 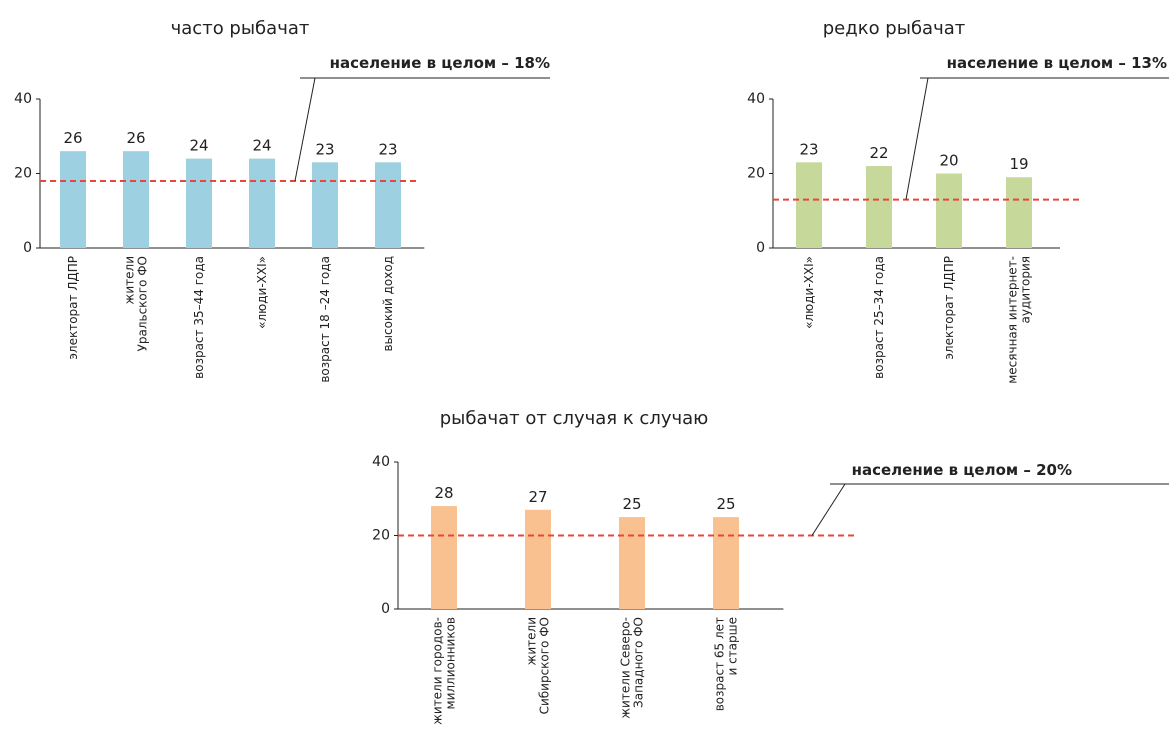 What do you see at coordinates (538, 665) in the screenshot?
I see `x-tick-label: жителиСибирского ФО` at bounding box center [538, 665].